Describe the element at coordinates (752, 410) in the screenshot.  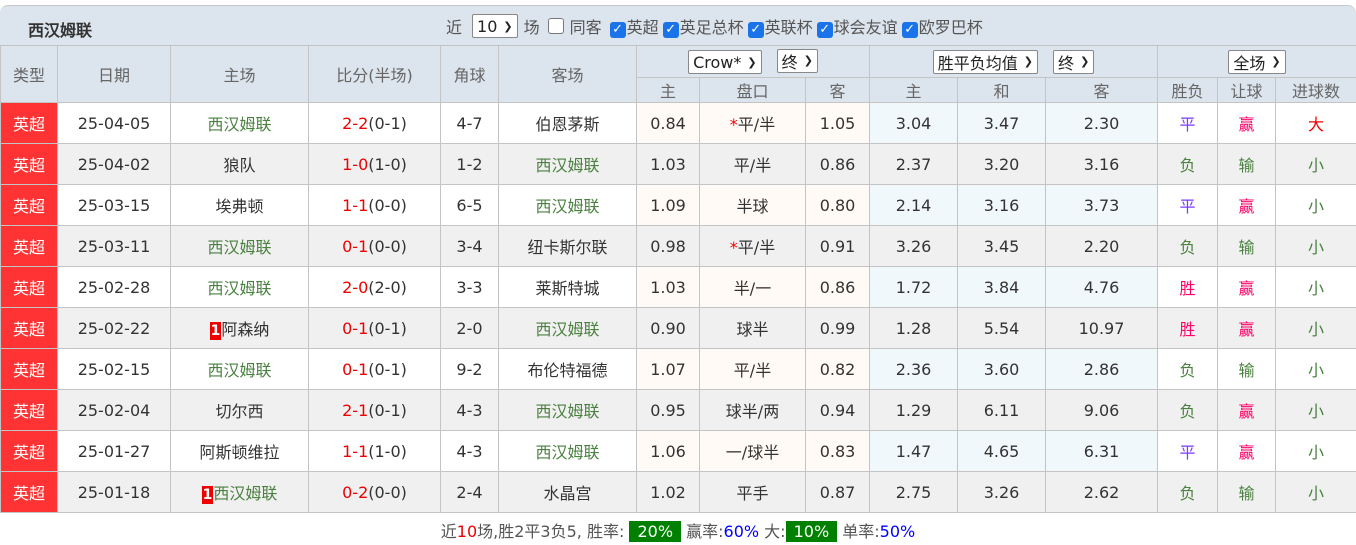
I see `handicap-line: 球半/两` at that location.